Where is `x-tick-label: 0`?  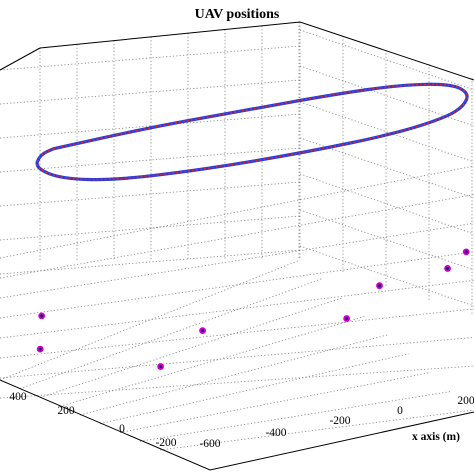
x-tick-label: 0 is located at coordinates (400, 411).